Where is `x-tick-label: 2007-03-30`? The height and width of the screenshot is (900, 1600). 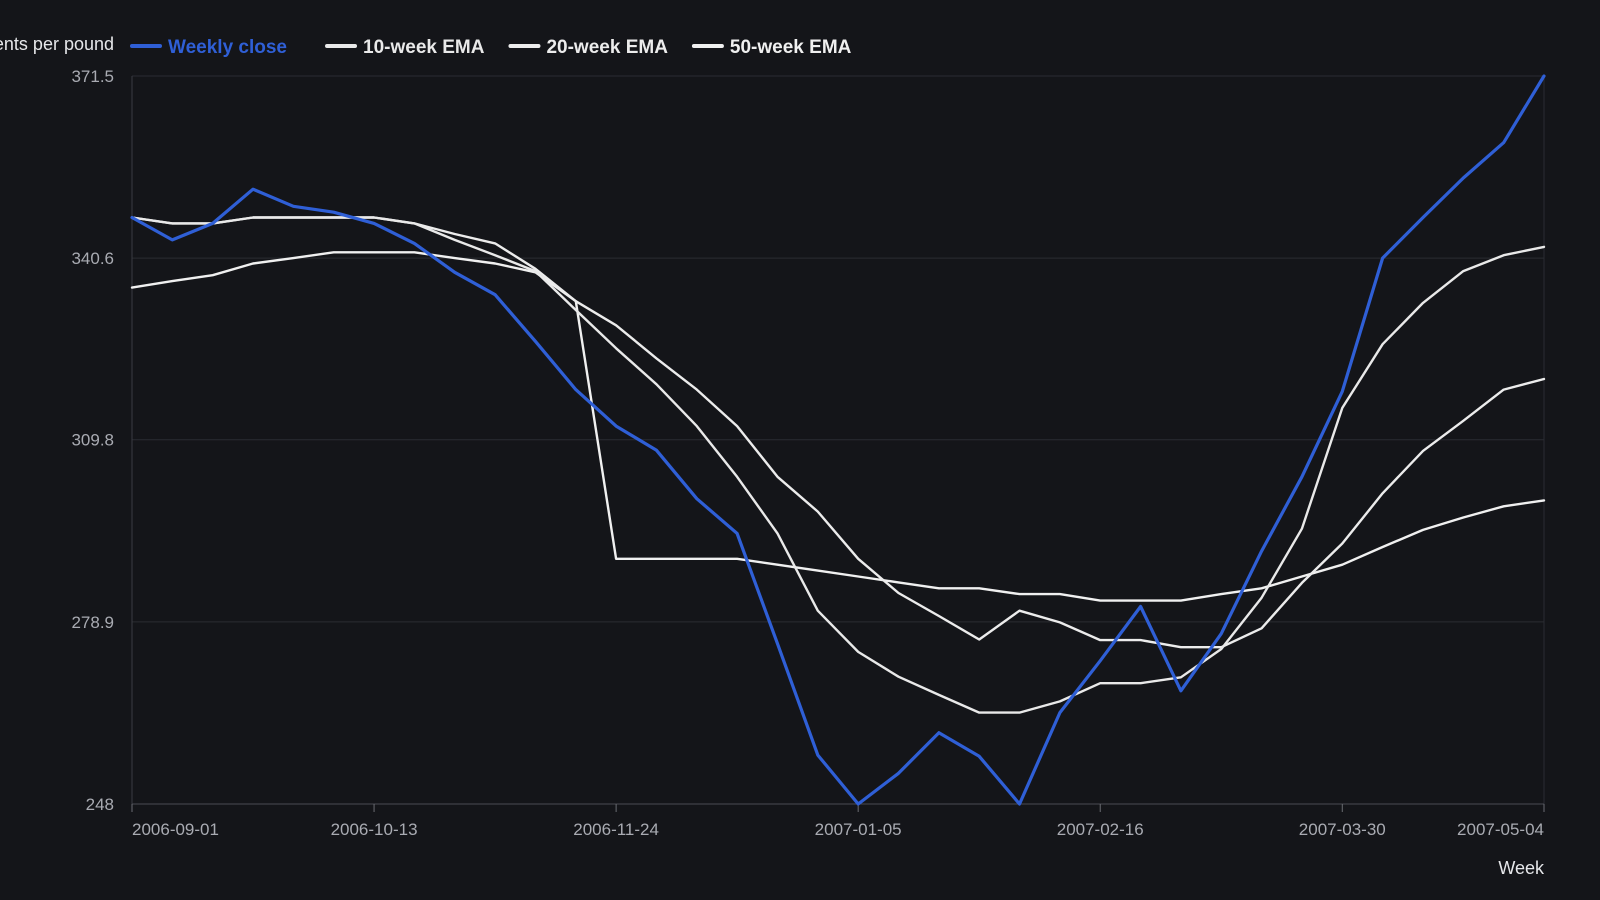
x-tick-label: 2007-03-30 is located at coordinates (1342, 829).